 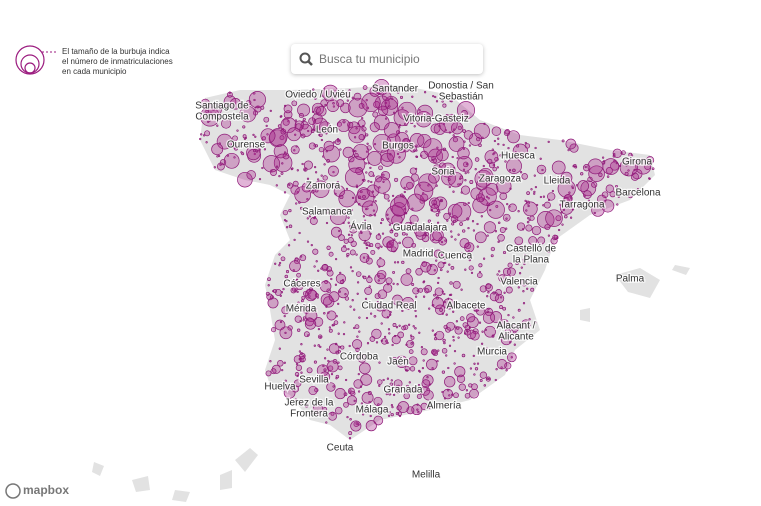 What do you see at coordinates (398, 362) in the screenshot?
I see `city-label: Jaén` at bounding box center [398, 362].